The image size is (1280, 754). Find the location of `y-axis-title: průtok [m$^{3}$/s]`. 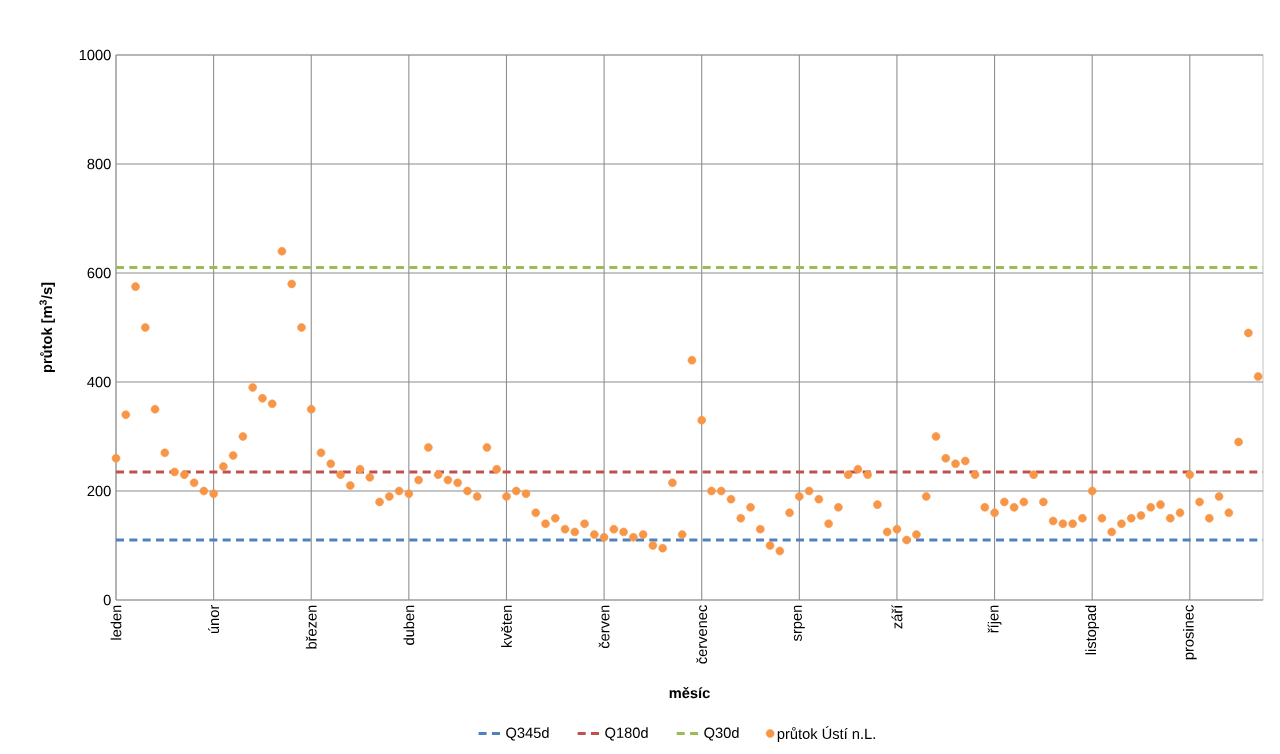

y-axis-title: průtok [m$^{3}$/s] is located at coordinates (47, 327).